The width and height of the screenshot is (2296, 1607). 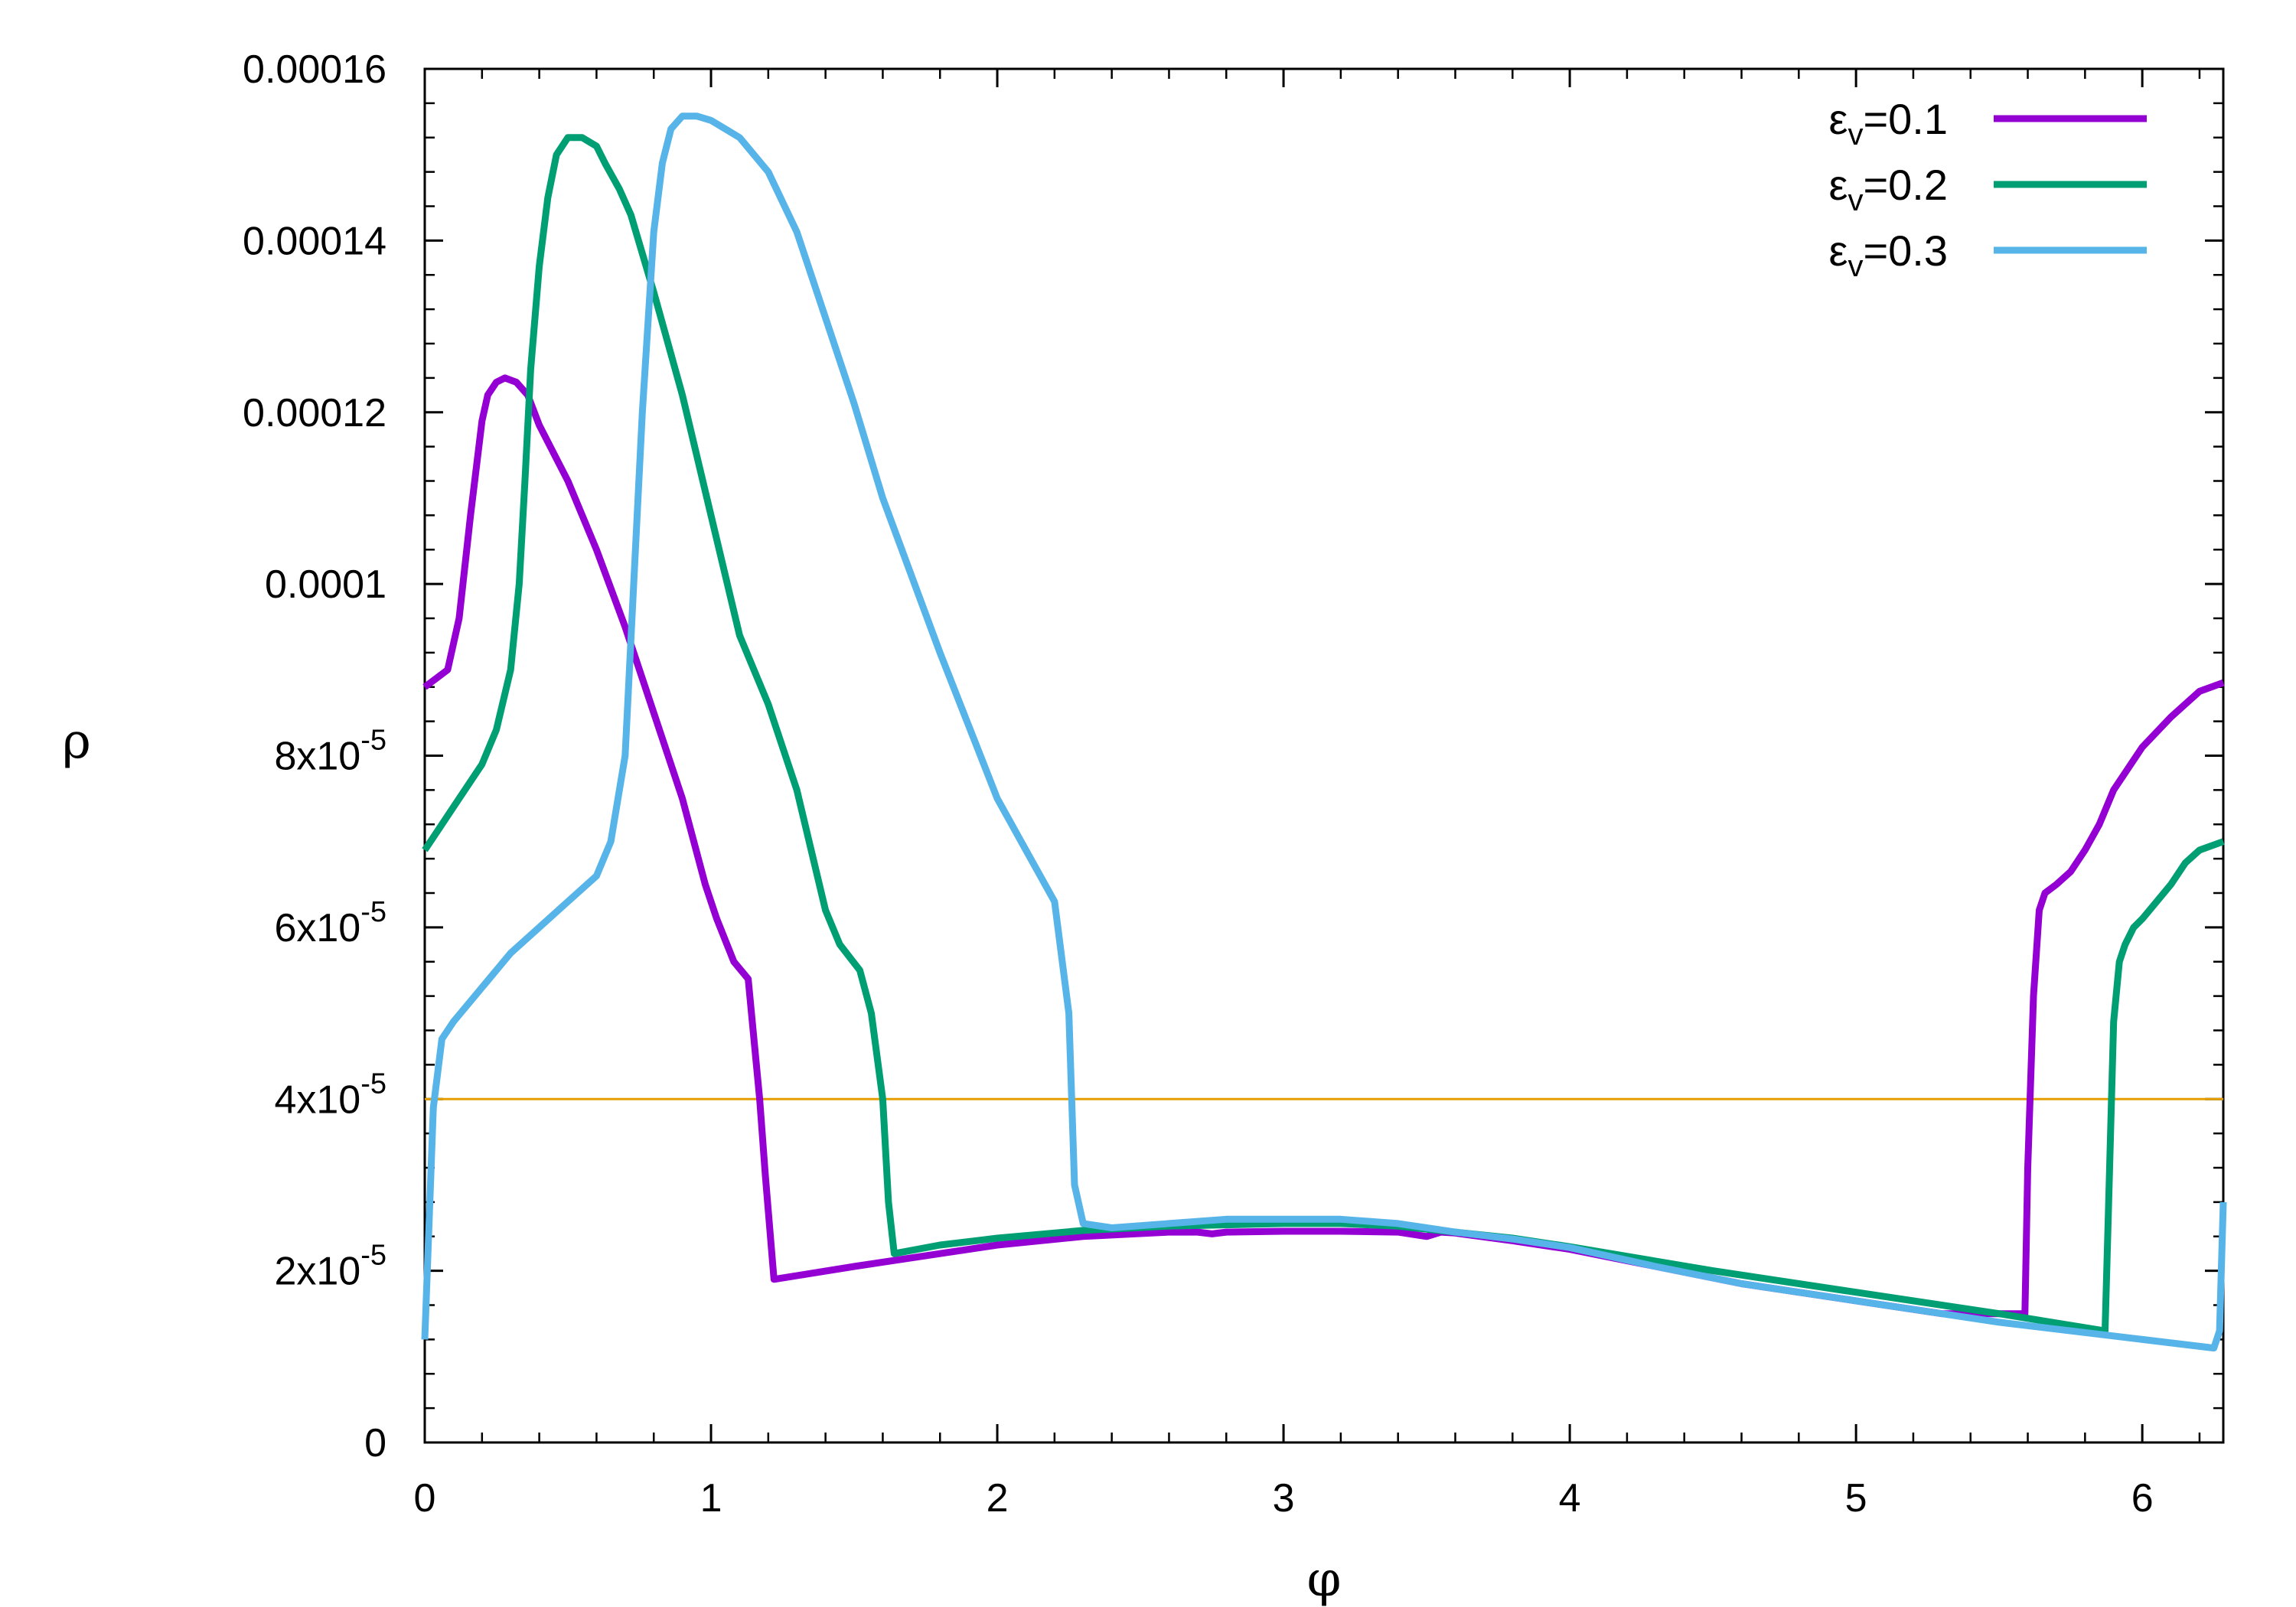 What do you see at coordinates (317, 757) in the screenshot?
I see `y-tick-mantissa: 8x10` at bounding box center [317, 757].